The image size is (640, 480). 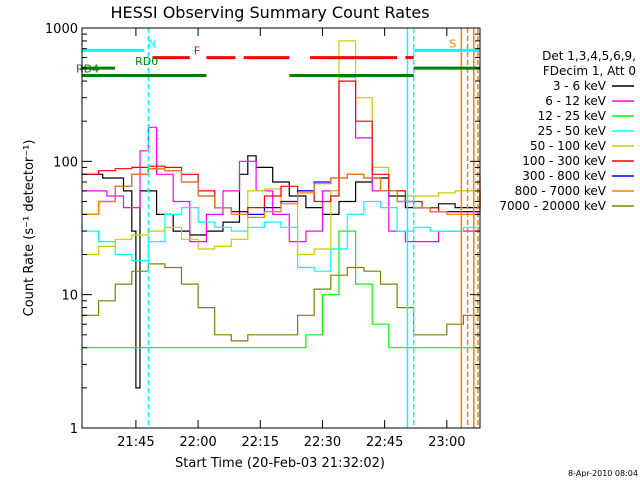 What do you see at coordinates (69, 296) in the screenshot?
I see `y-tick-label: 10` at bounding box center [69, 296].